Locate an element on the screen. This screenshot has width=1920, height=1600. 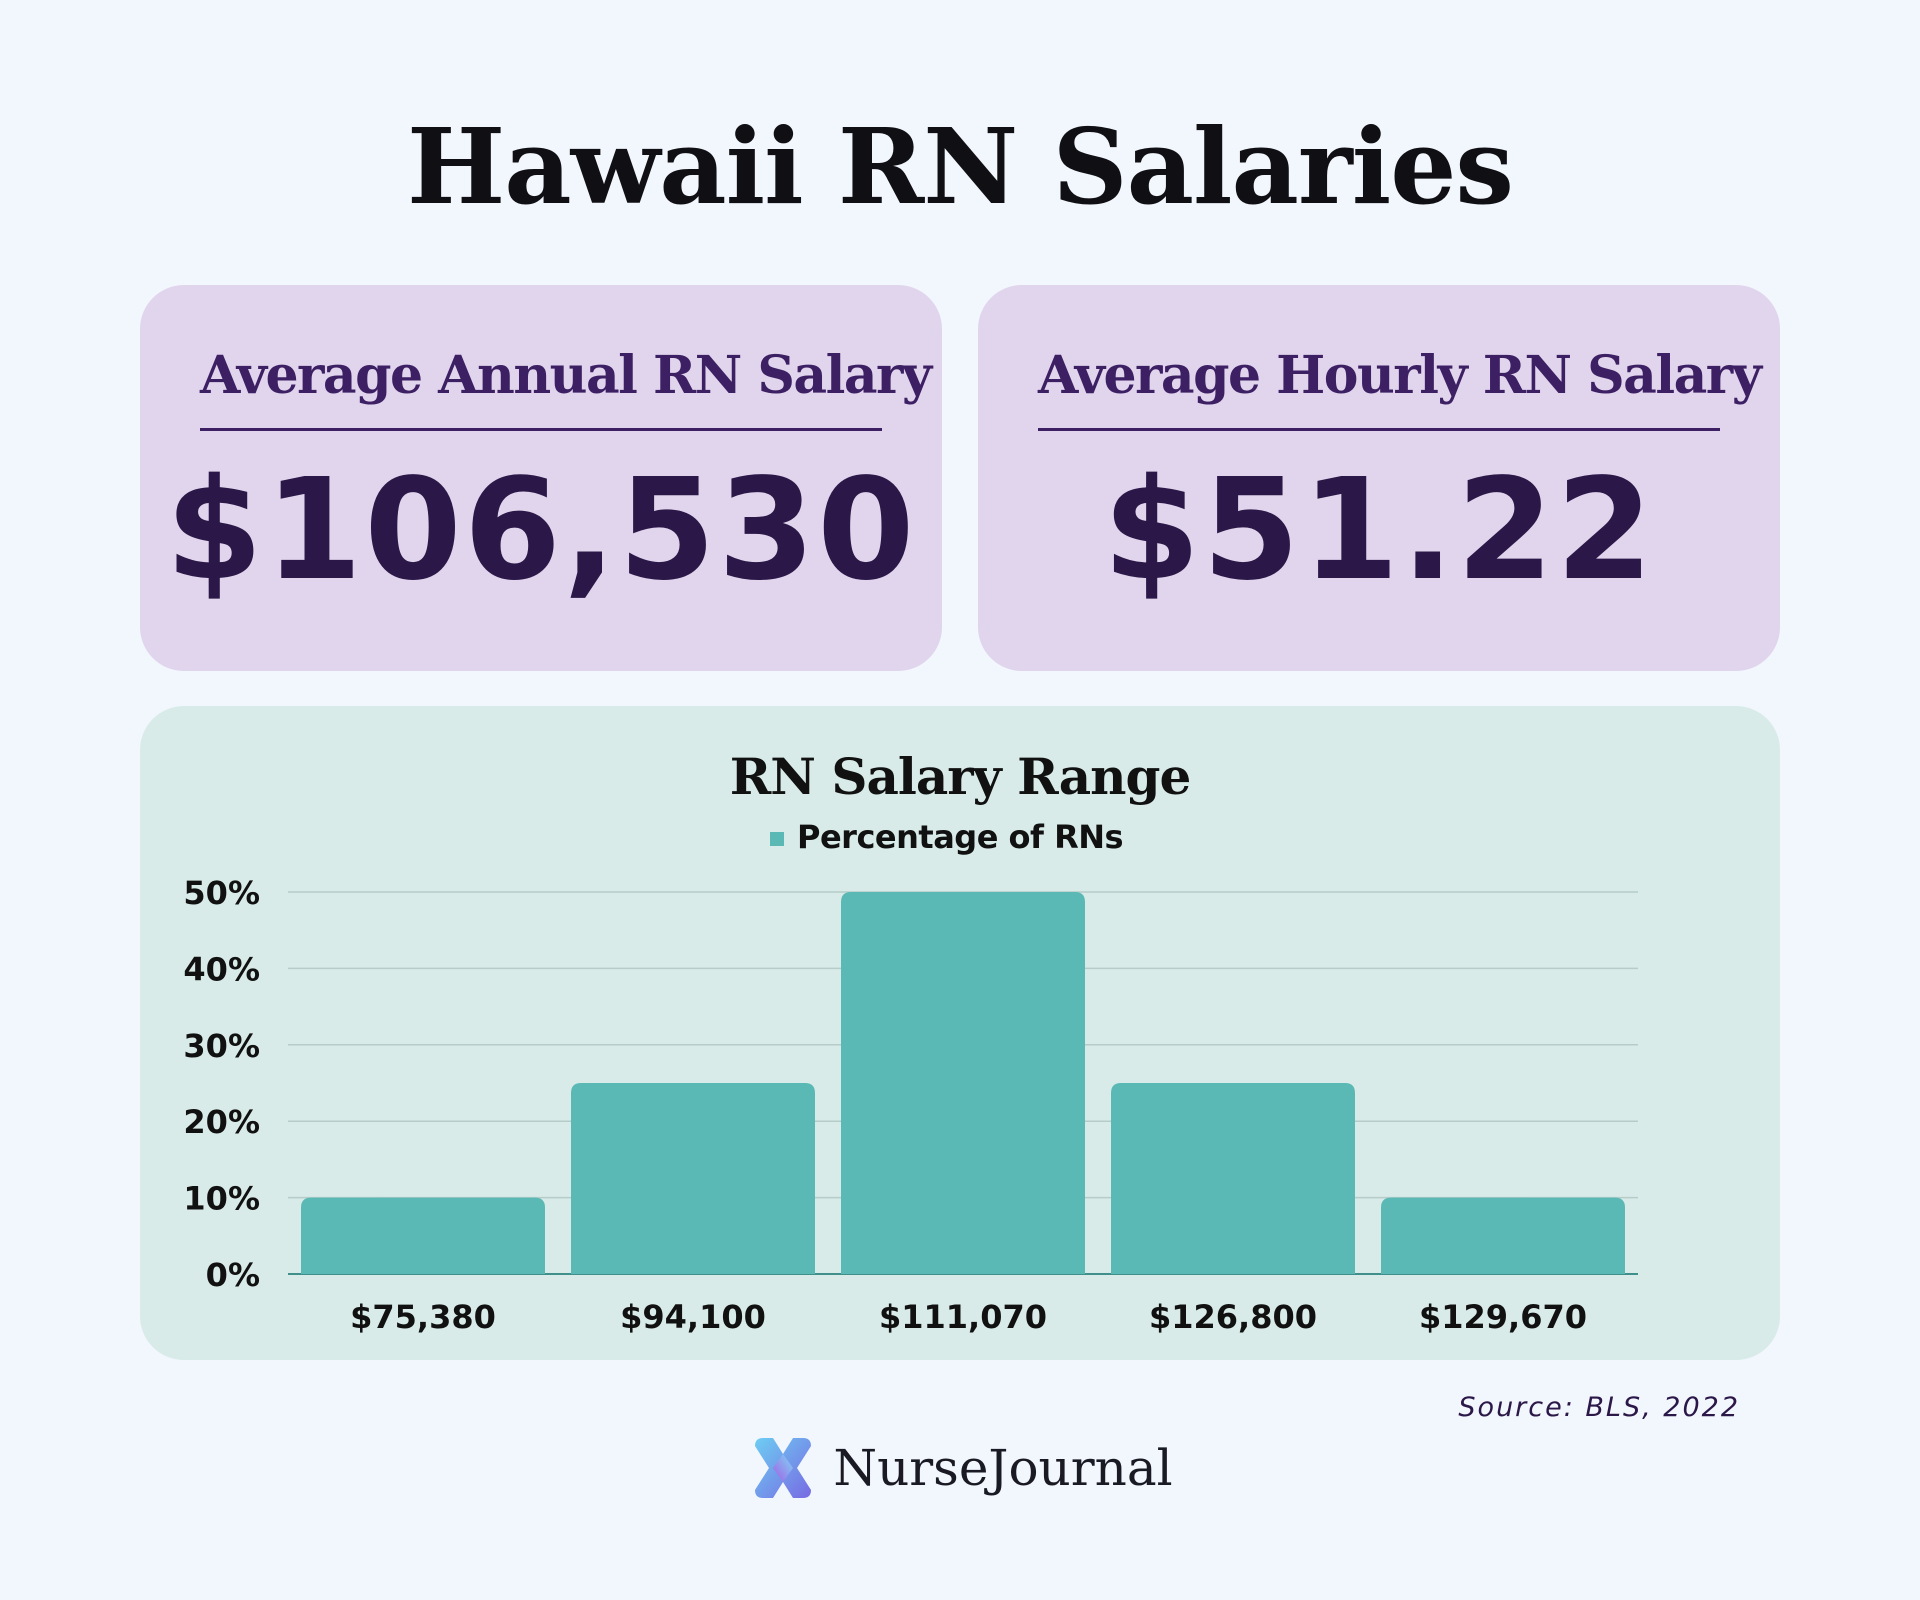
brand-footer: NurseJournal is located at coordinates (960, 1468).